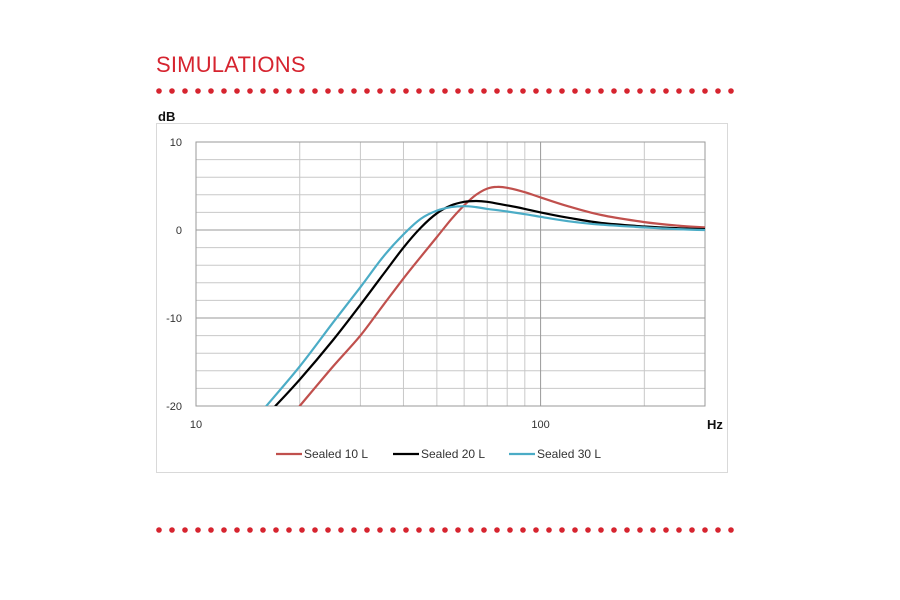  I want to click on y-tick-label: 0, so click(179, 231).